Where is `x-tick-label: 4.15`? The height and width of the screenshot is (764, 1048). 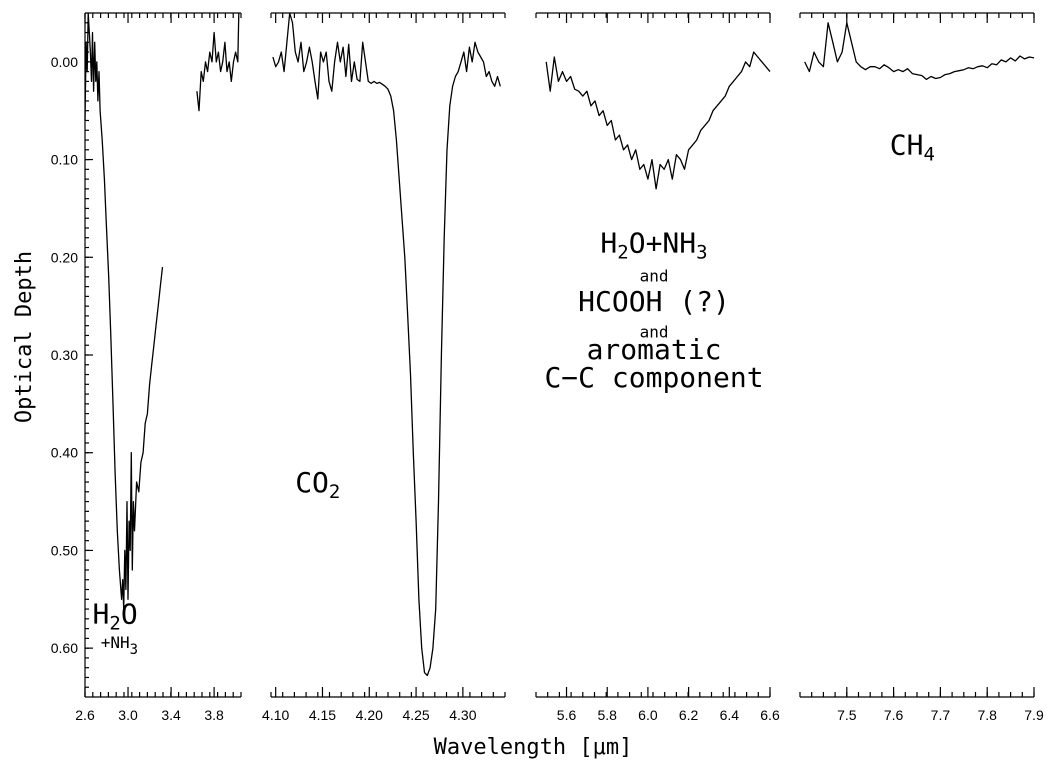
x-tick-label: 4.15 is located at coordinates (322, 715).